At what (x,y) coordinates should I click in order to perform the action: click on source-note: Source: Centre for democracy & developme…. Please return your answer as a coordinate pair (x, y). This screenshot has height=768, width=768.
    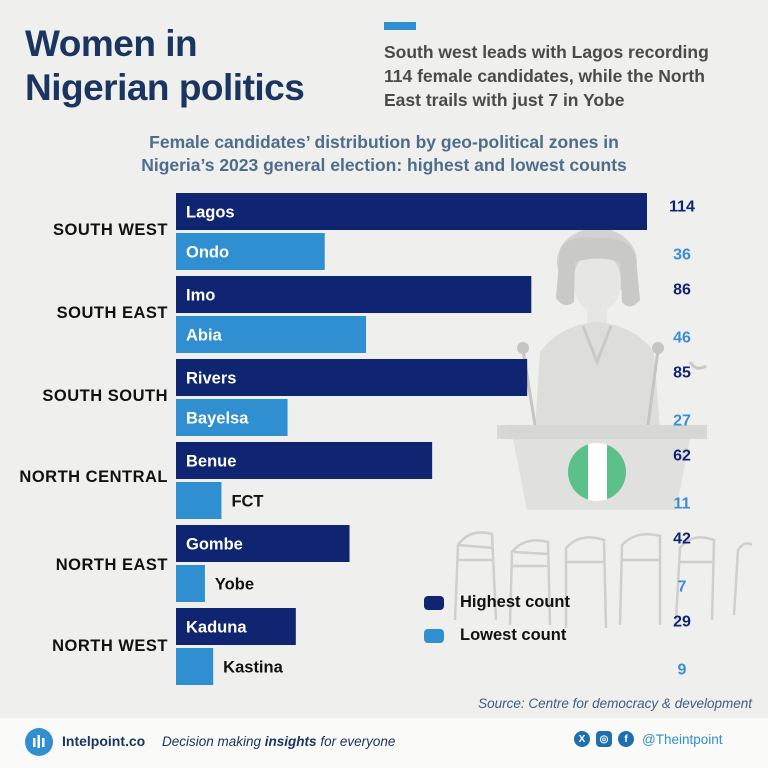
    Looking at the image, I should click on (615, 703).